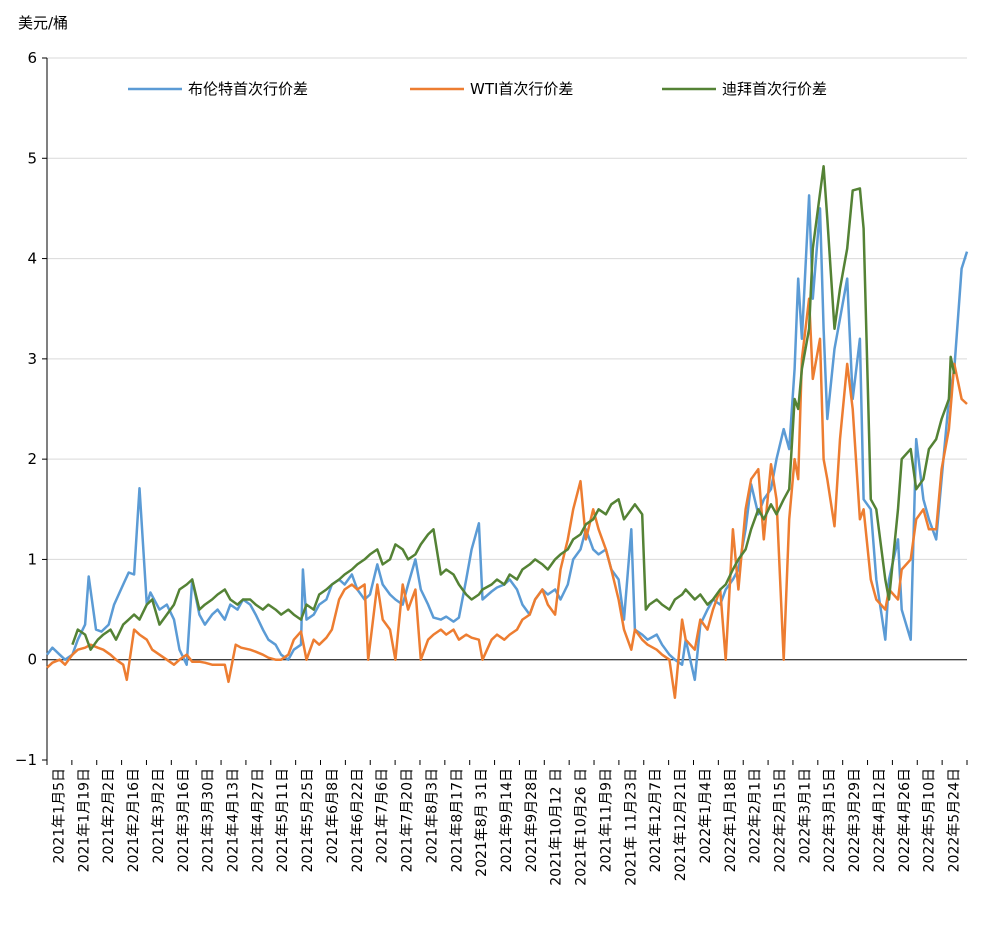 The height and width of the screenshot is (926, 986). What do you see at coordinates (283, 820) in the screenshot?
I see `x-tick-label: 2021年5月11日` at bounding box center [283, 820].